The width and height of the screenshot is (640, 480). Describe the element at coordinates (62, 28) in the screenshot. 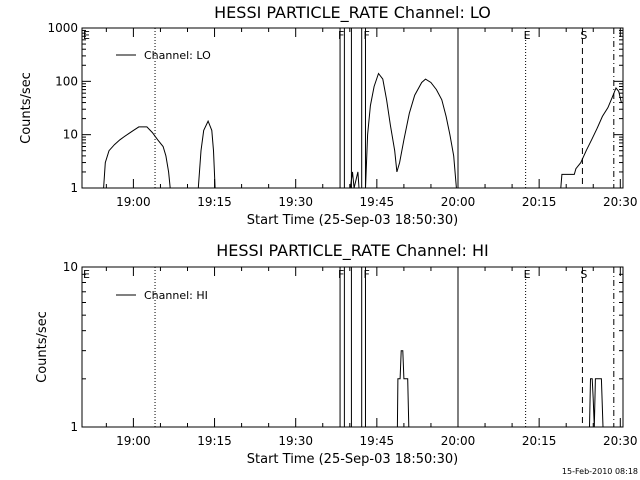

I see `y-tick-label: 1000` at that location.